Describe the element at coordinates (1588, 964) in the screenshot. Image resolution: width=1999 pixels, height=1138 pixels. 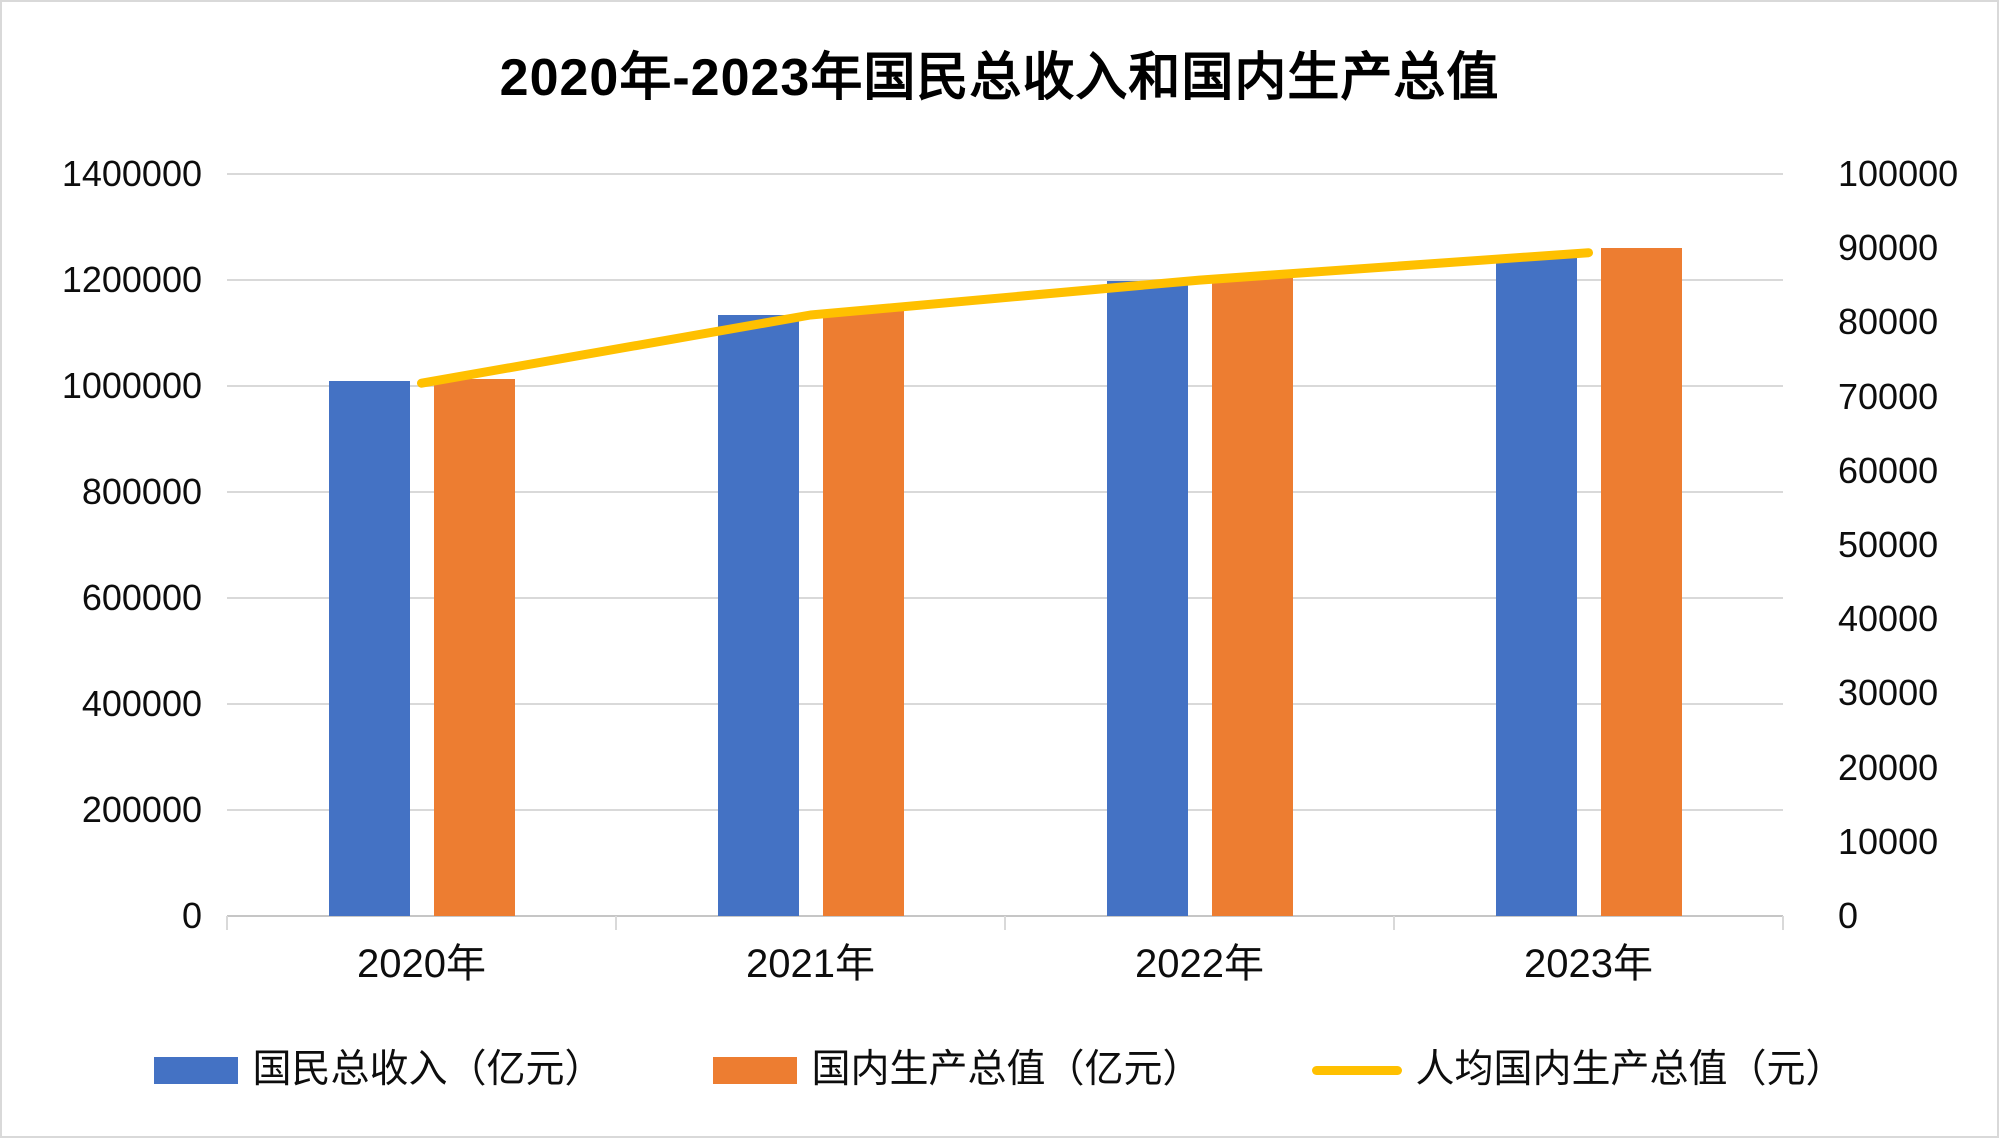
I see `x-axis-label: 2023年` at that location.